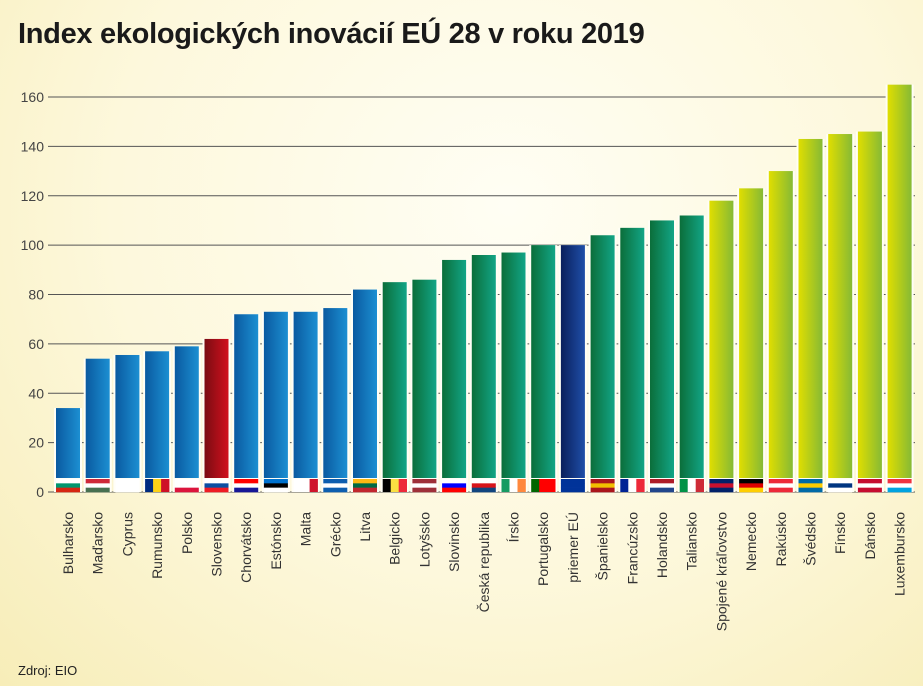 The width and height of the screenshot is (923, 686). I want to click on x-tick-label: Spojené kráľovstvo, so click(721, 571).